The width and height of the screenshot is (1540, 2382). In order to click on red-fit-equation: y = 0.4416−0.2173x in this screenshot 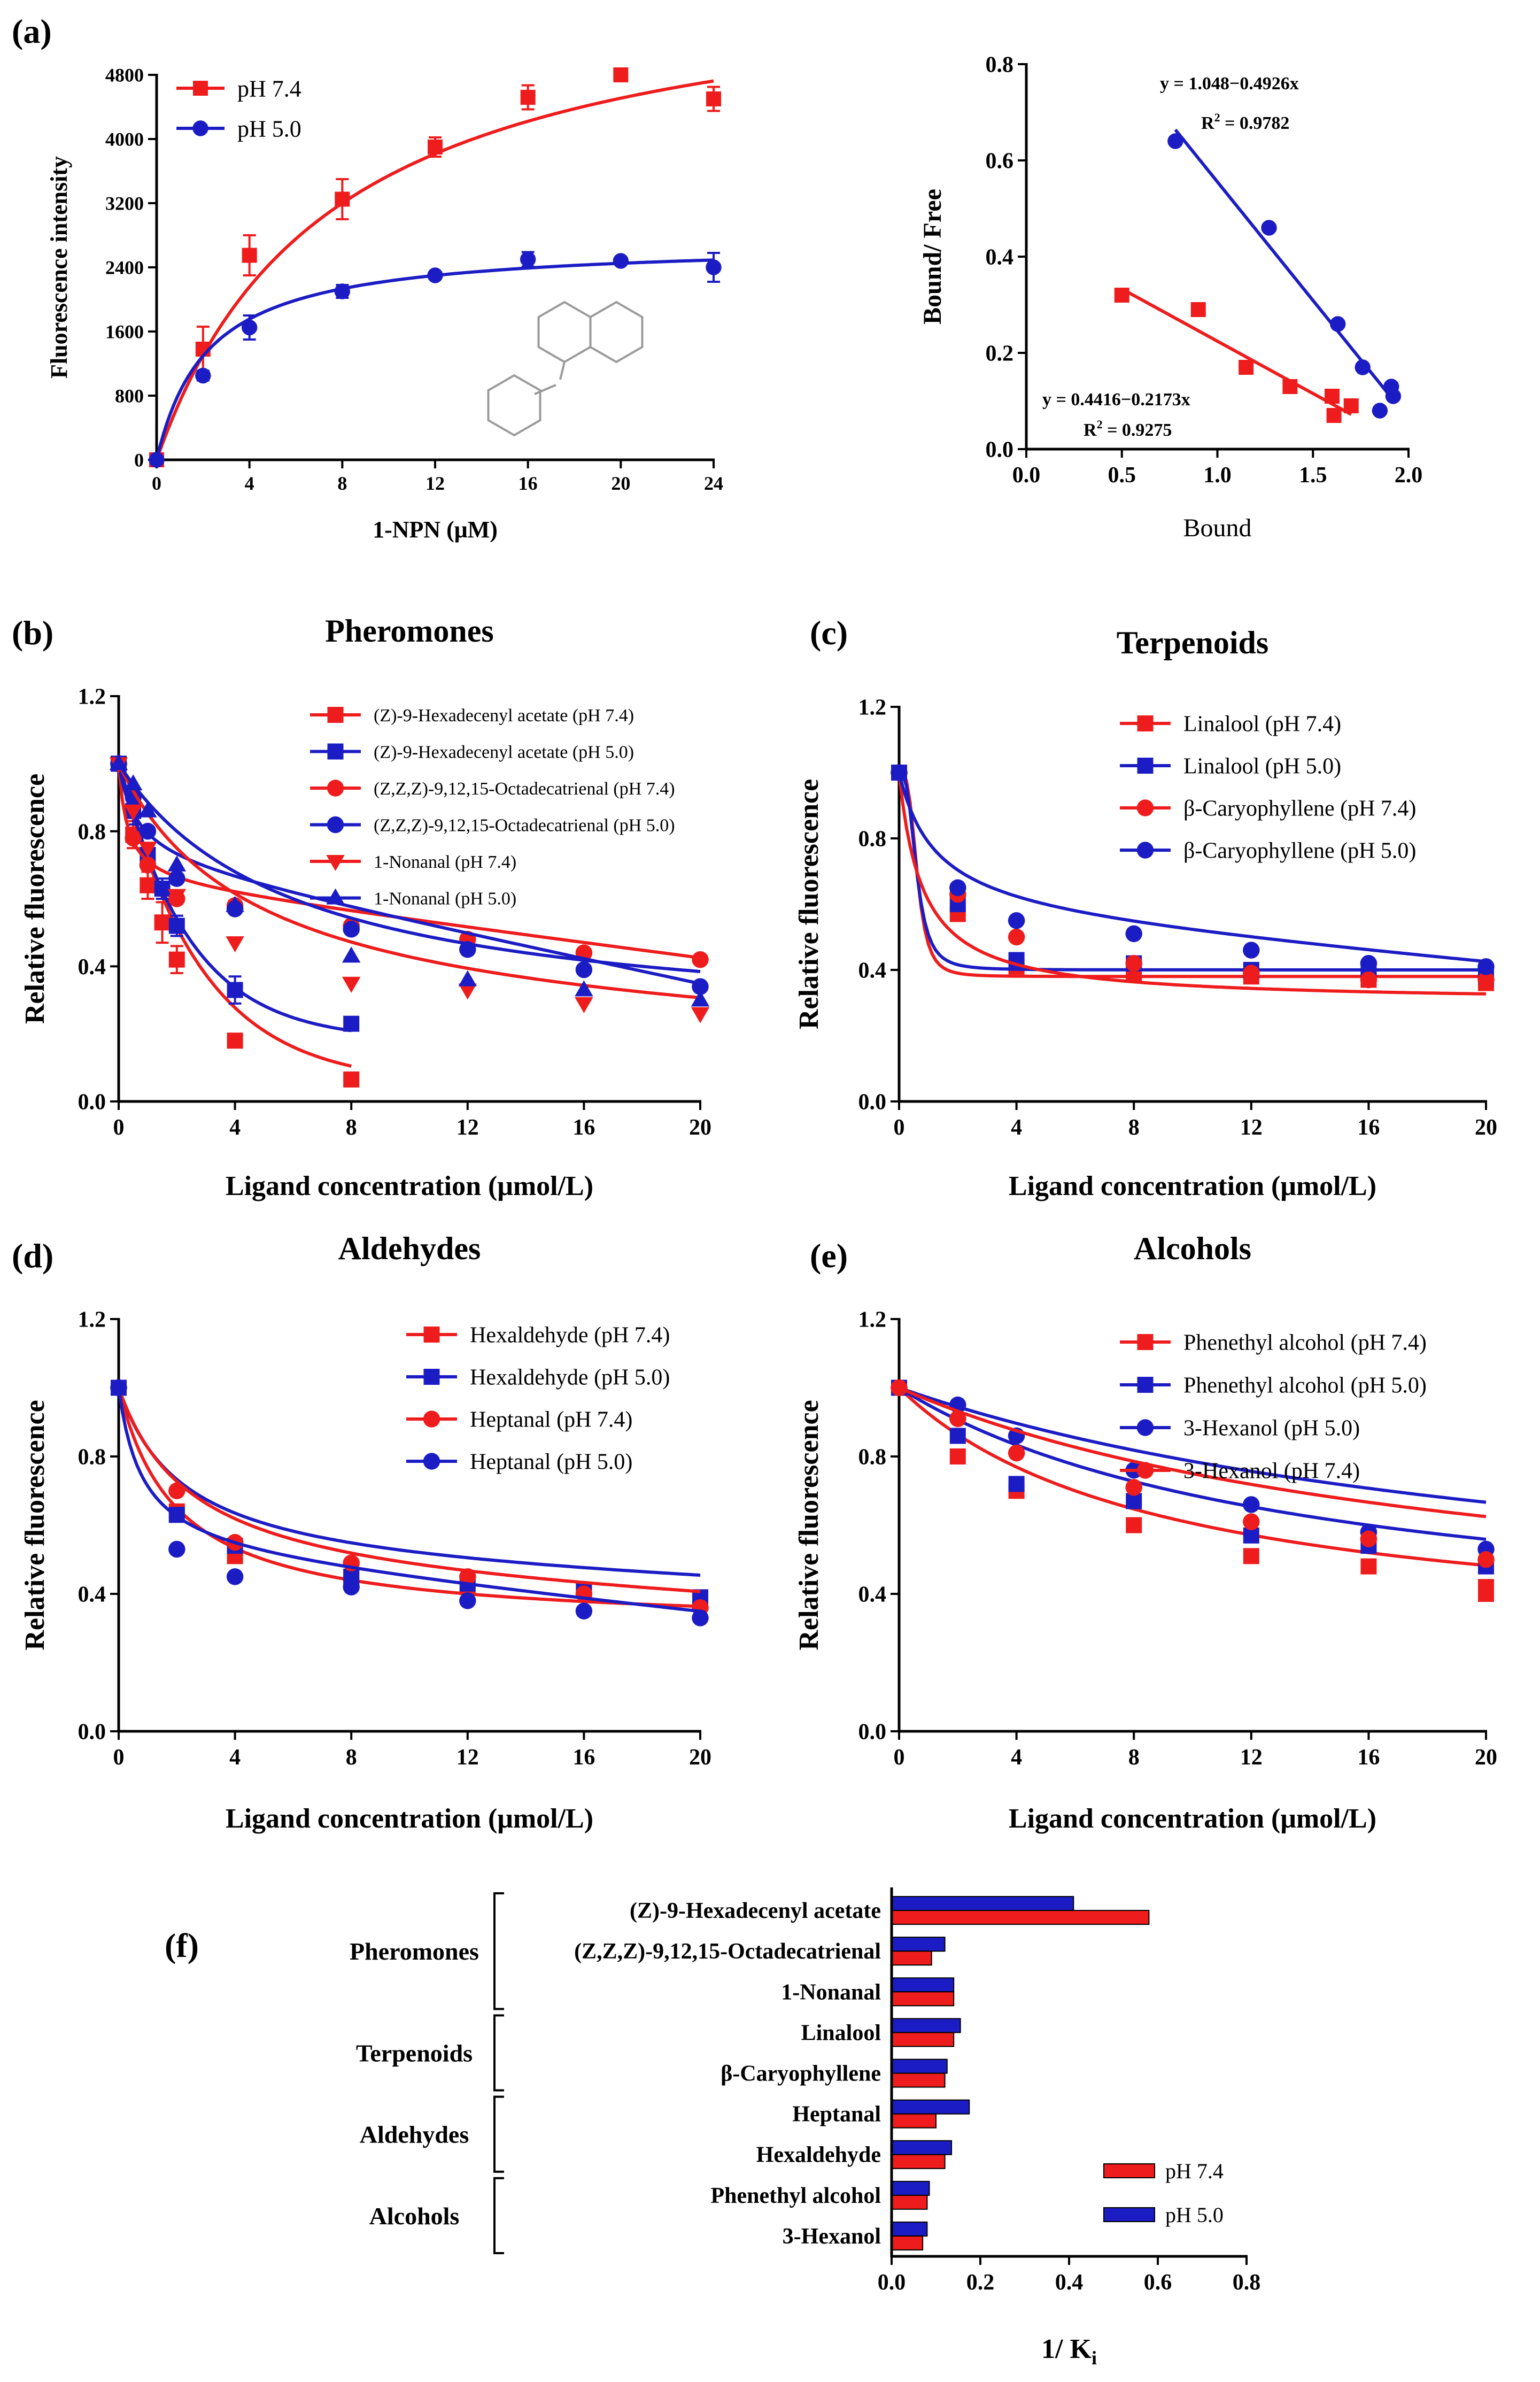, I will do `click(1116, 400)`.